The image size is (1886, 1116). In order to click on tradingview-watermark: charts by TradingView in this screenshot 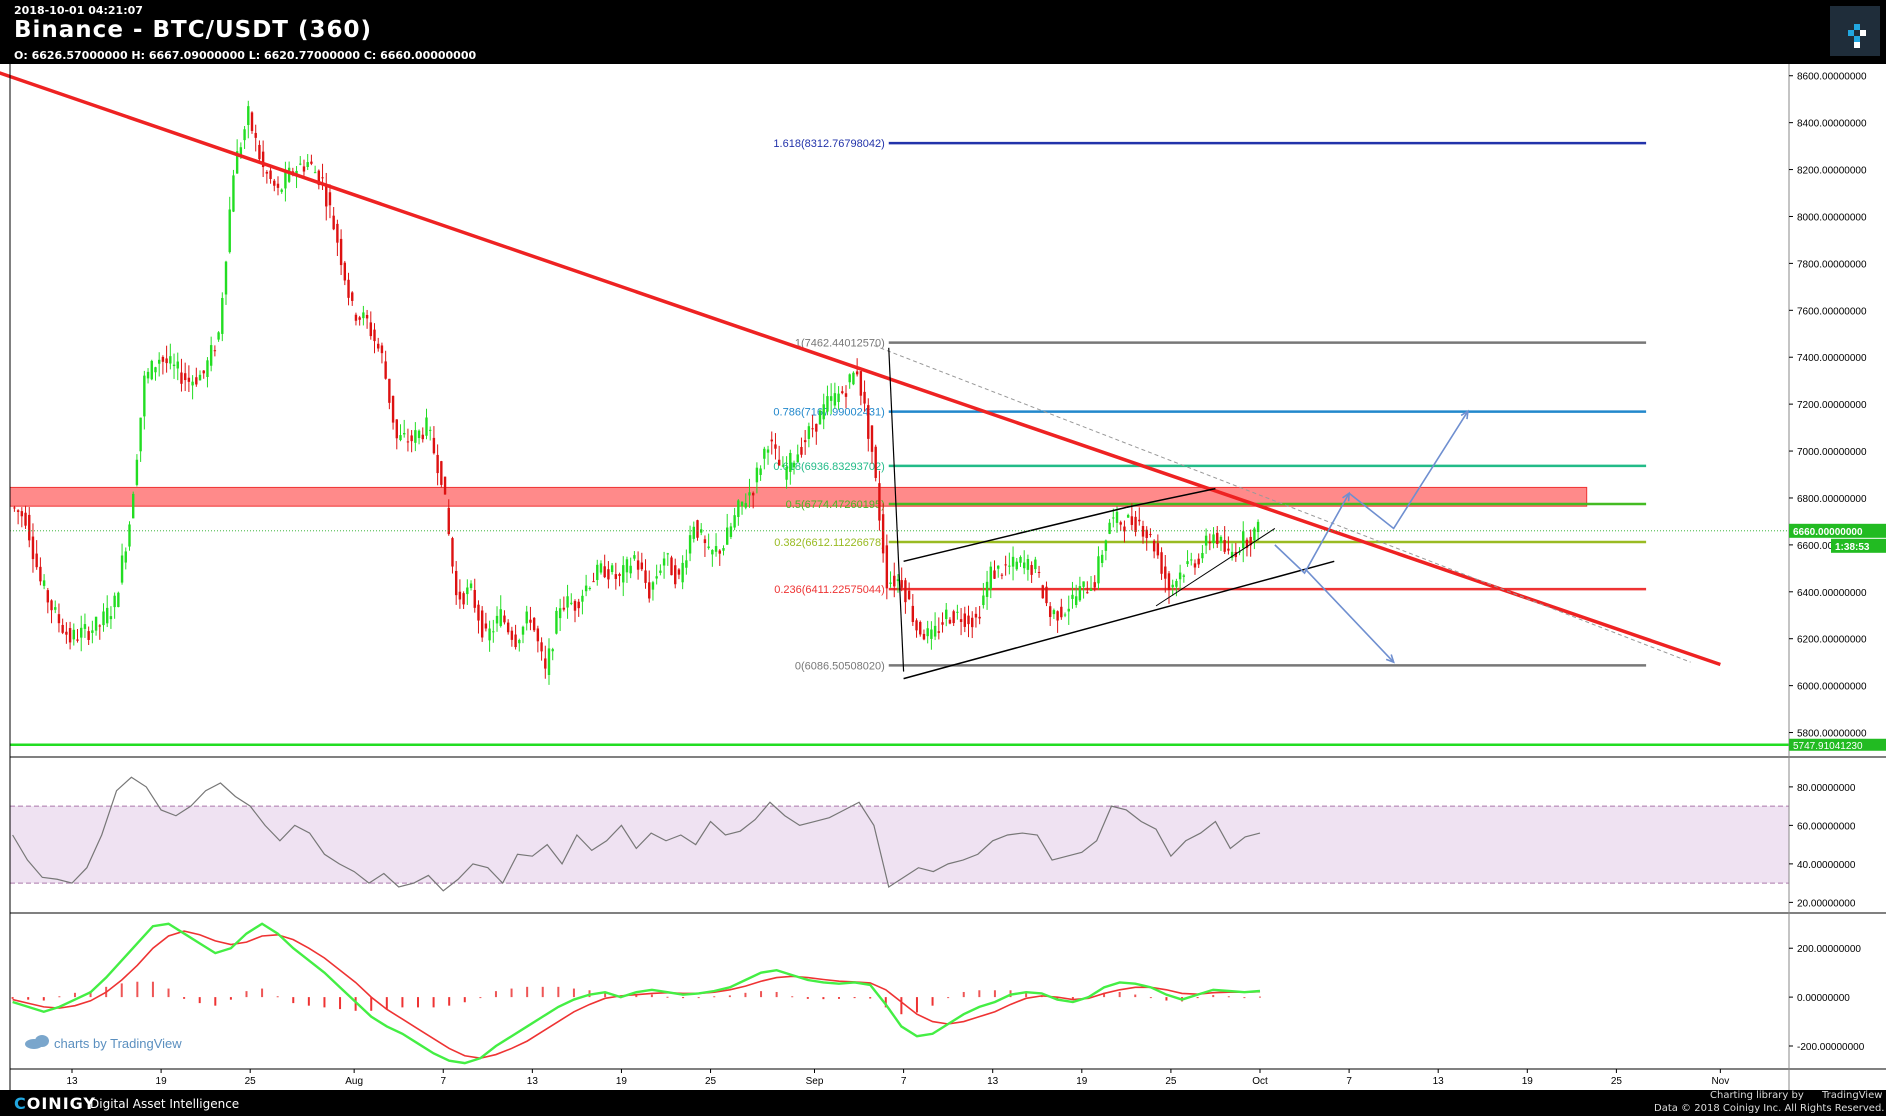, I will do `click(103, 1043)`.